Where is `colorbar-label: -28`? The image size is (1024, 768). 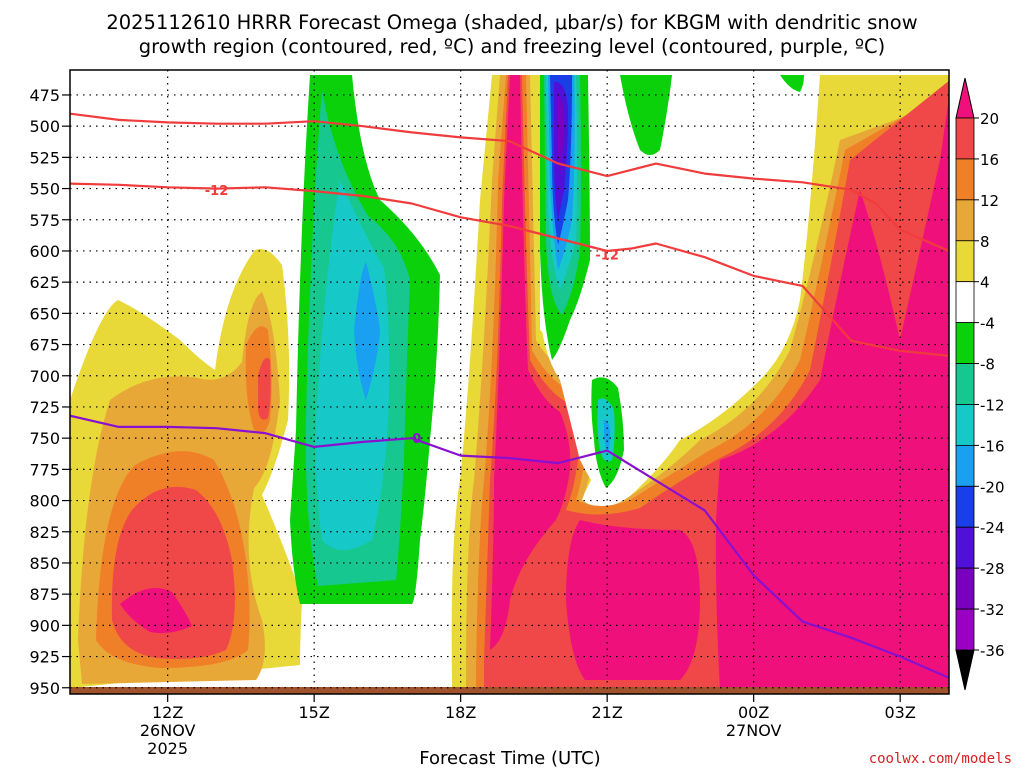 colorbar-label: -28 is located at coordinates (992, 569).